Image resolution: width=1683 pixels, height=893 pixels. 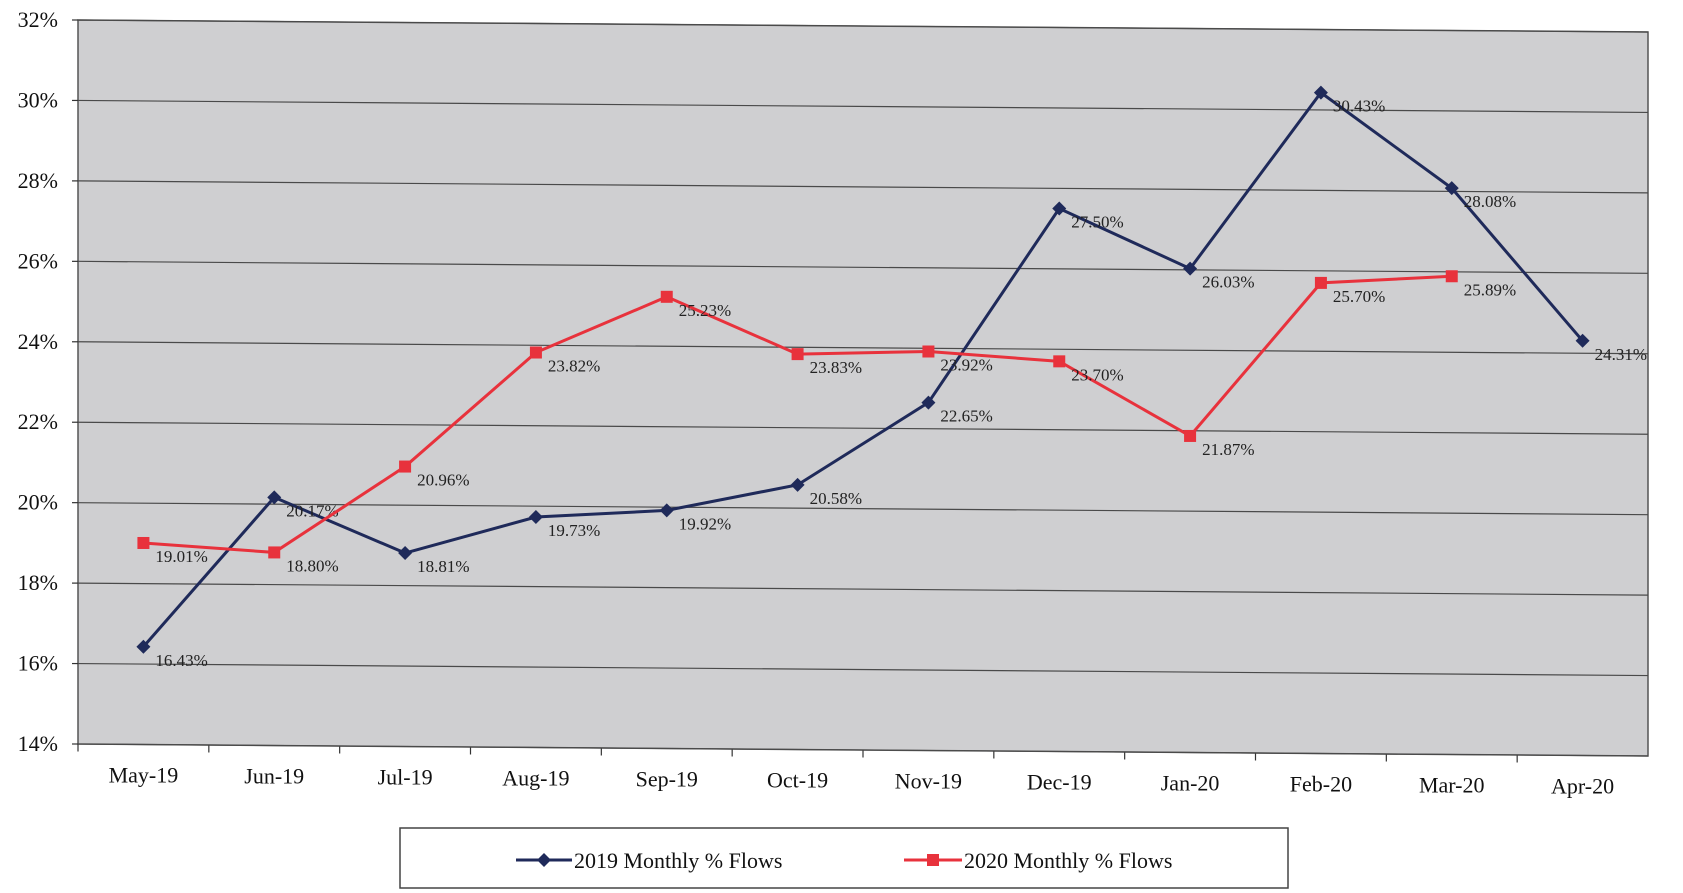 I want to click on data-label: 23.82%, so click(x=574, y=366).